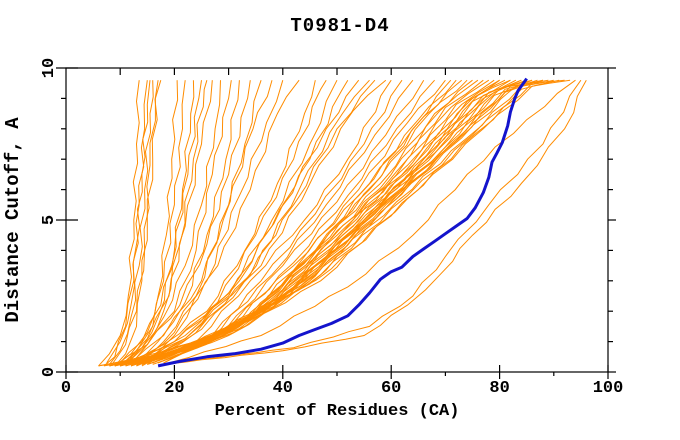 The height and width of the screenshot is (440, 680). I want to click on tick-label: 100, so click(608, 388).